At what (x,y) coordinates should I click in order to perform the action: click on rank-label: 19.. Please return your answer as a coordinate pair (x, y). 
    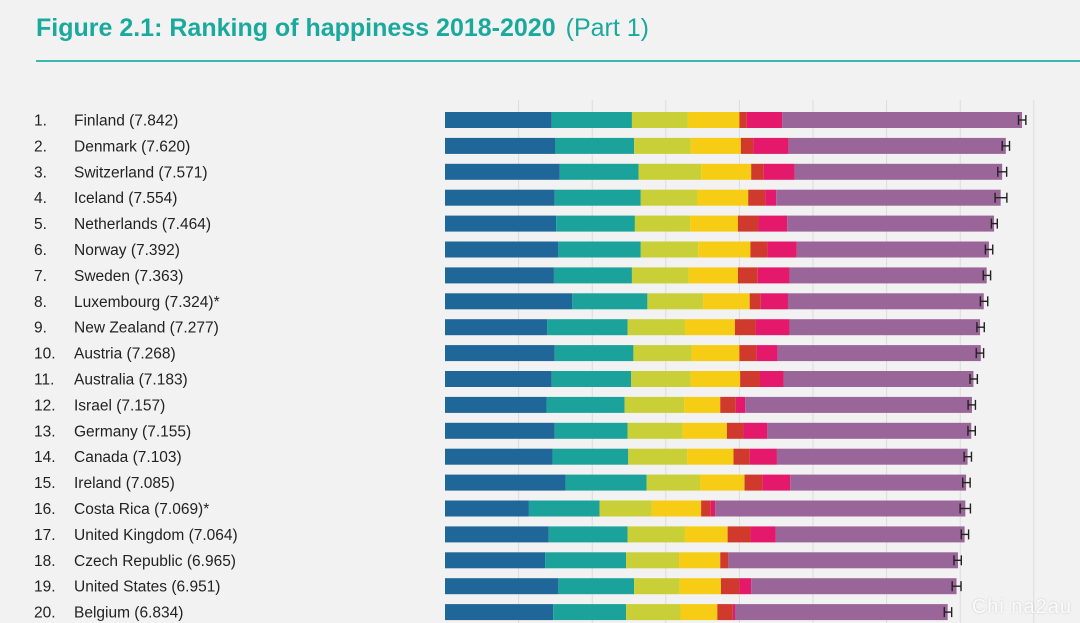
    Looking at the image, I should click on (45, 587).